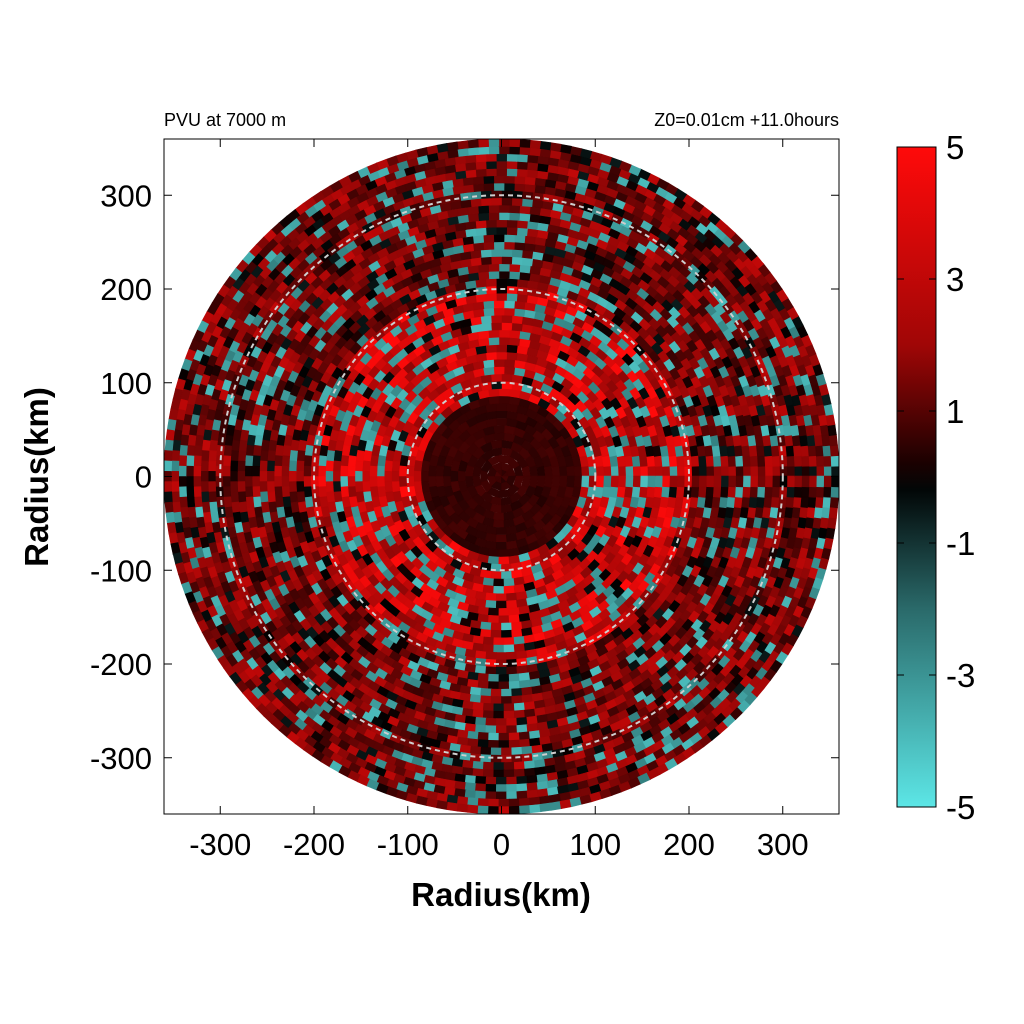 This screenshot has width=1024, height=1024. Describe the element at coordinates (143, 477) in the screenshot. I see `y-tick-label: 0` at that location.